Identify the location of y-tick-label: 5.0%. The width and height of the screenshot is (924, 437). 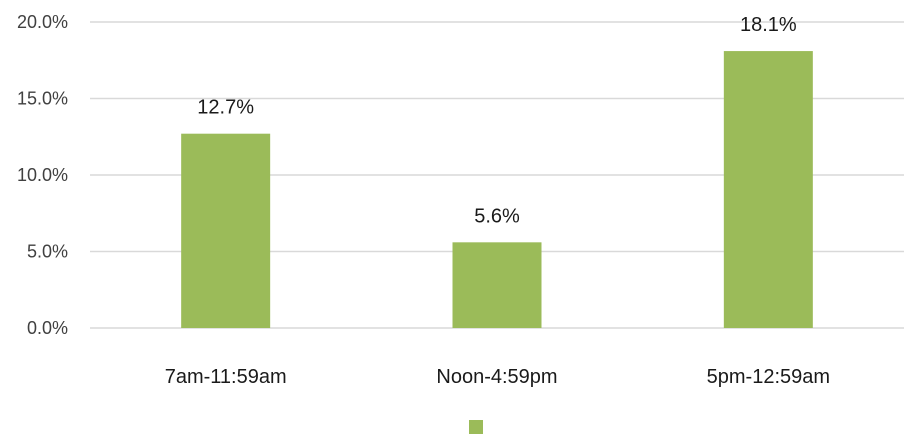
(47, 252).